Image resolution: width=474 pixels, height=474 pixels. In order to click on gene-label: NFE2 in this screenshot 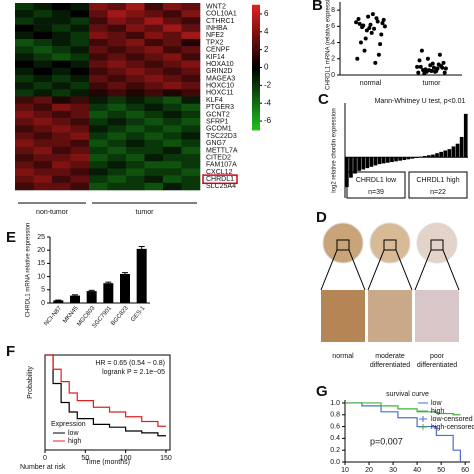, I will do `click(215, 35)`.